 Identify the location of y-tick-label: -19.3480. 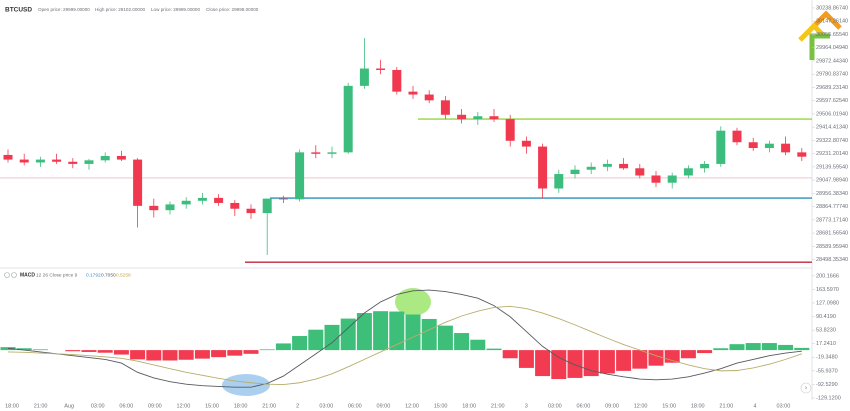
(827, 358).